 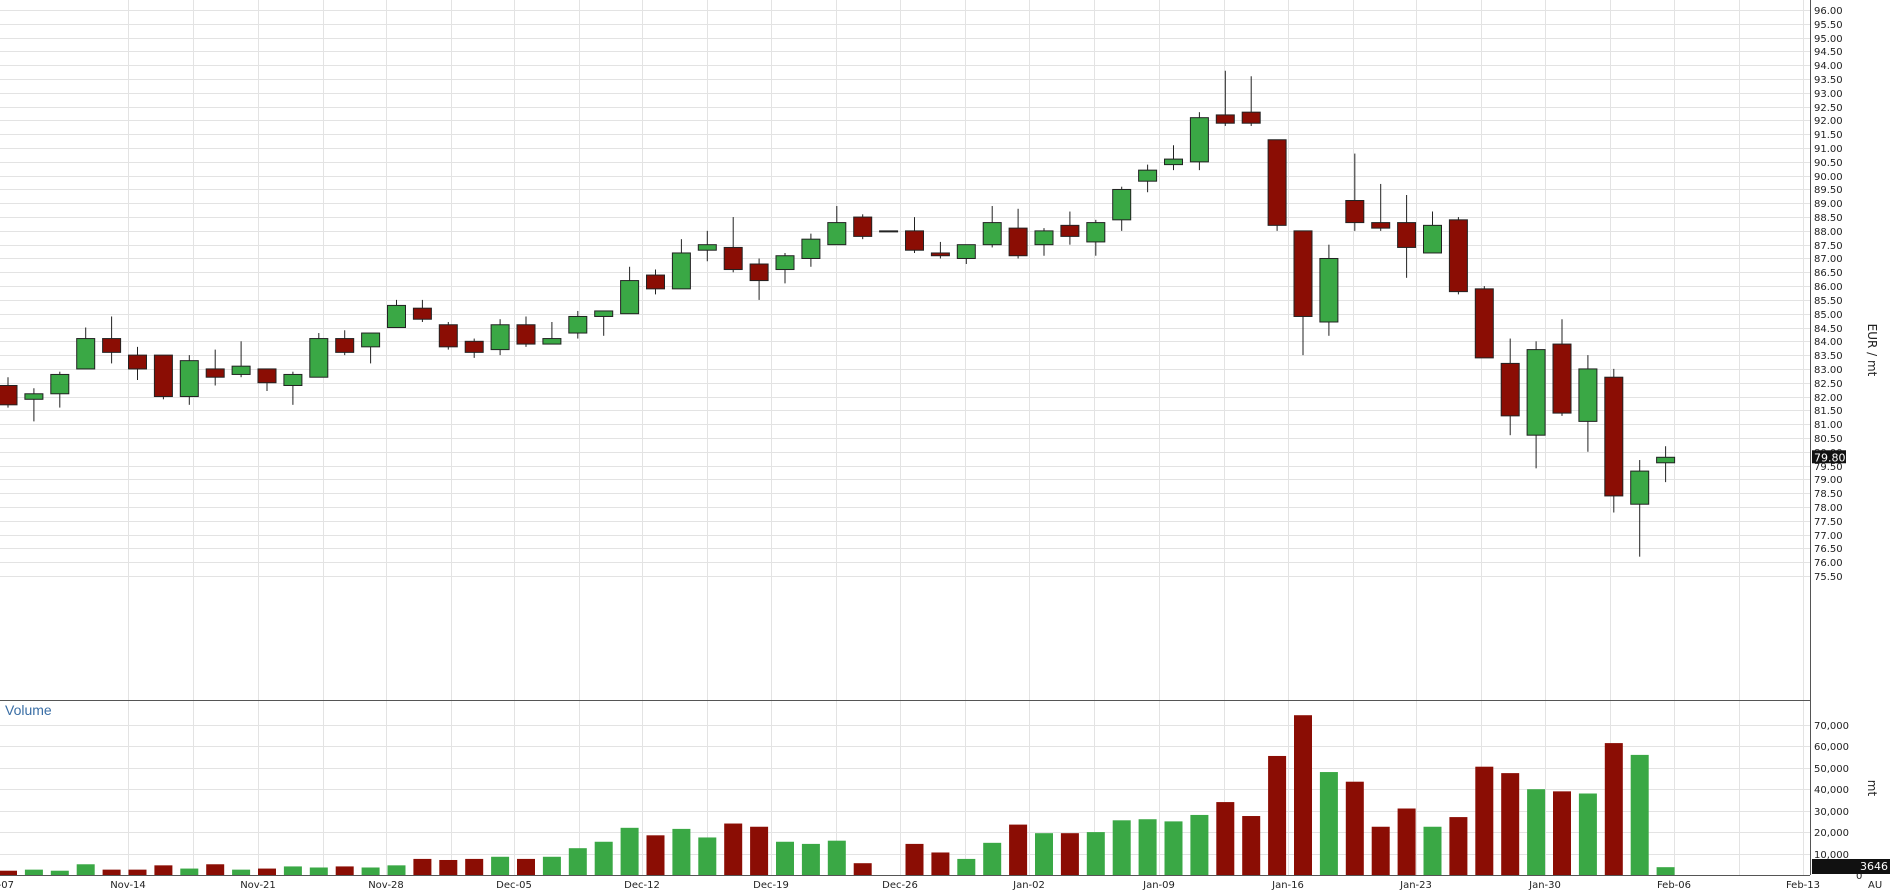 I want to click on date-tick-label: Dec-12, so click(x=642, y=885).